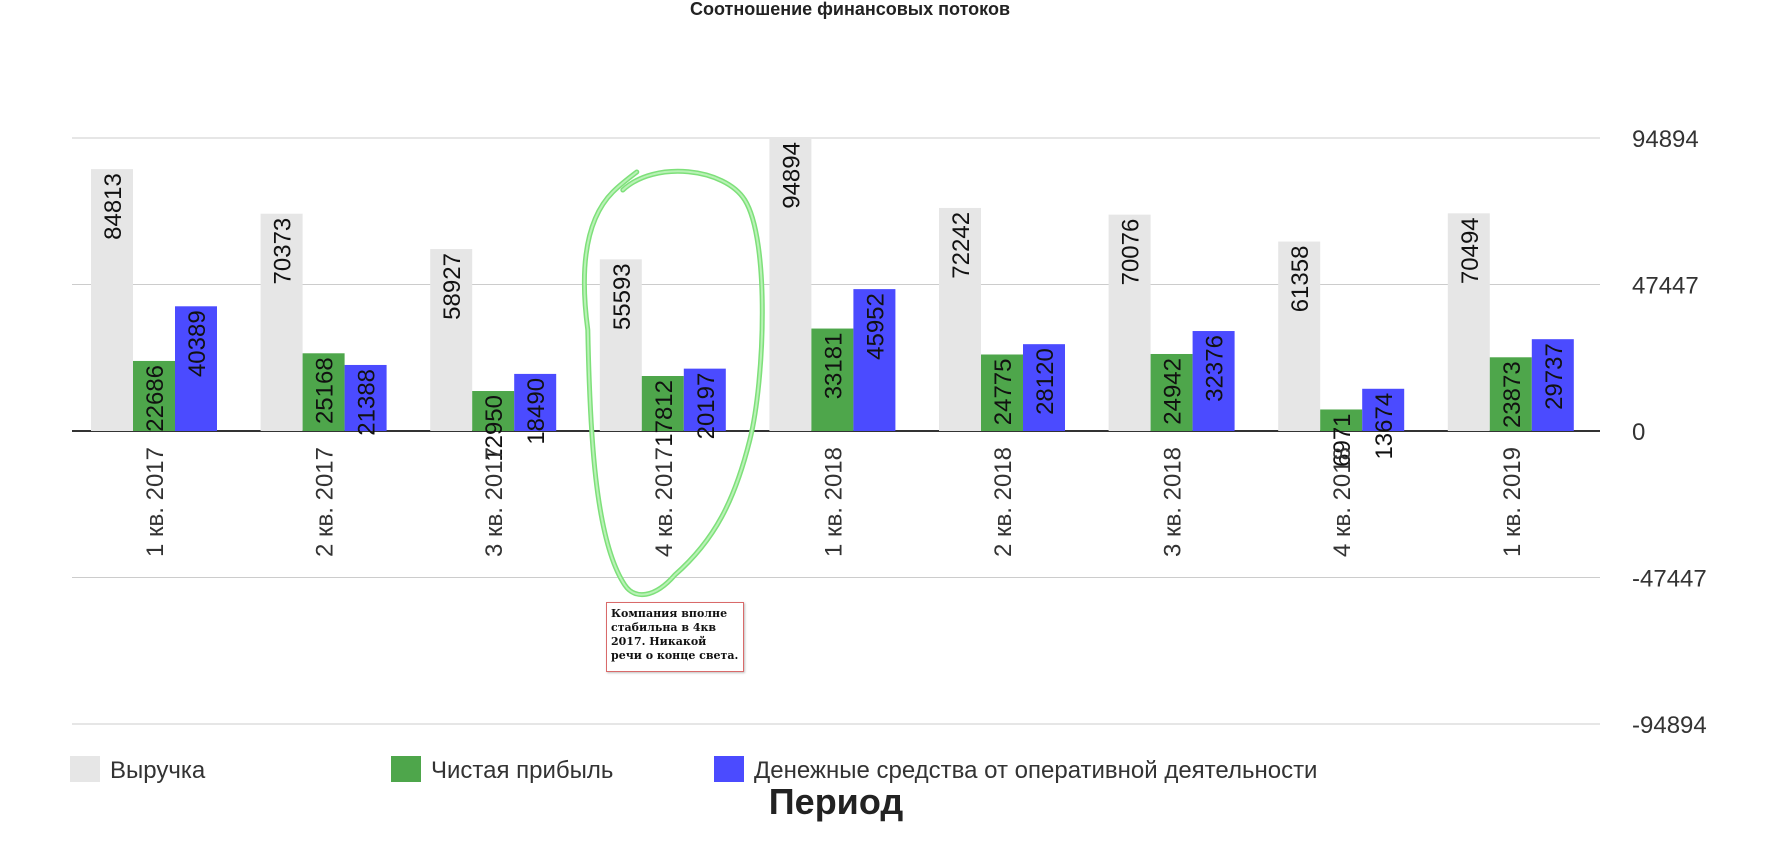 The image size is (1765, 868). What do you see at coordinates (452, 286) in the screenshot?
I see `value-label: 58927` at bounding box center [452, 286].